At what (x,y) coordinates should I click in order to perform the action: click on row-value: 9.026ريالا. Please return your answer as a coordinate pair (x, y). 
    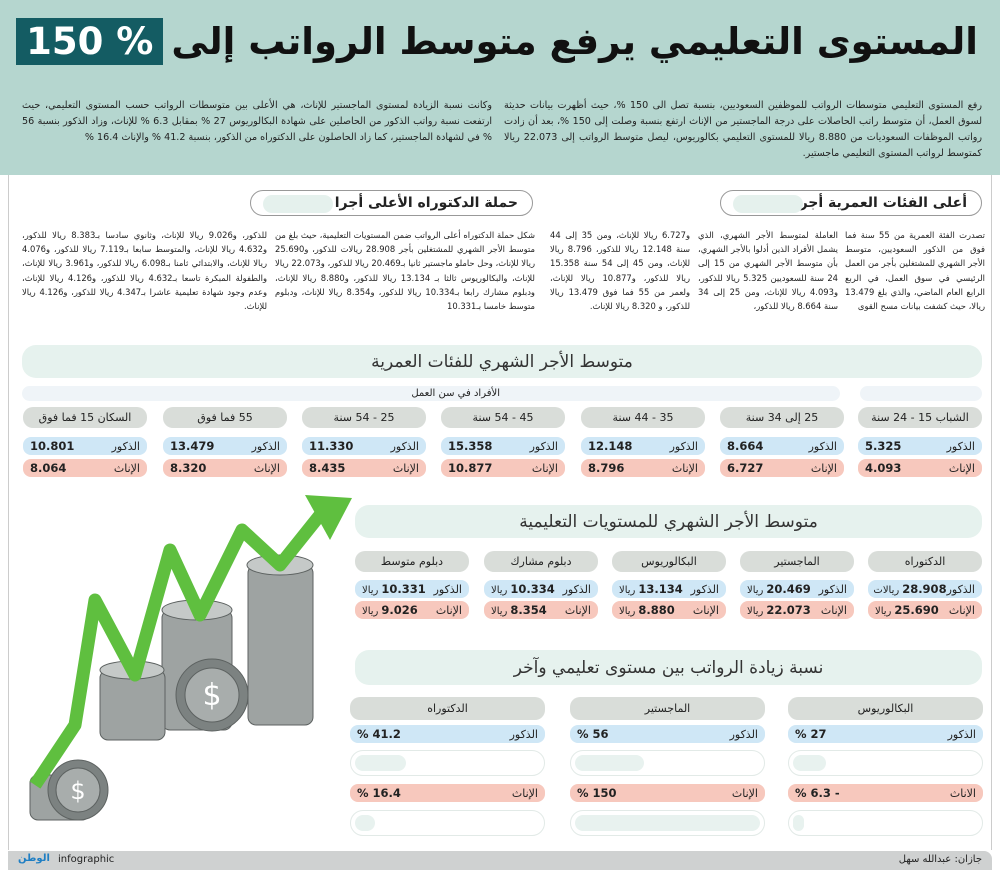
    Looking at the image, I should click on (390, 610).